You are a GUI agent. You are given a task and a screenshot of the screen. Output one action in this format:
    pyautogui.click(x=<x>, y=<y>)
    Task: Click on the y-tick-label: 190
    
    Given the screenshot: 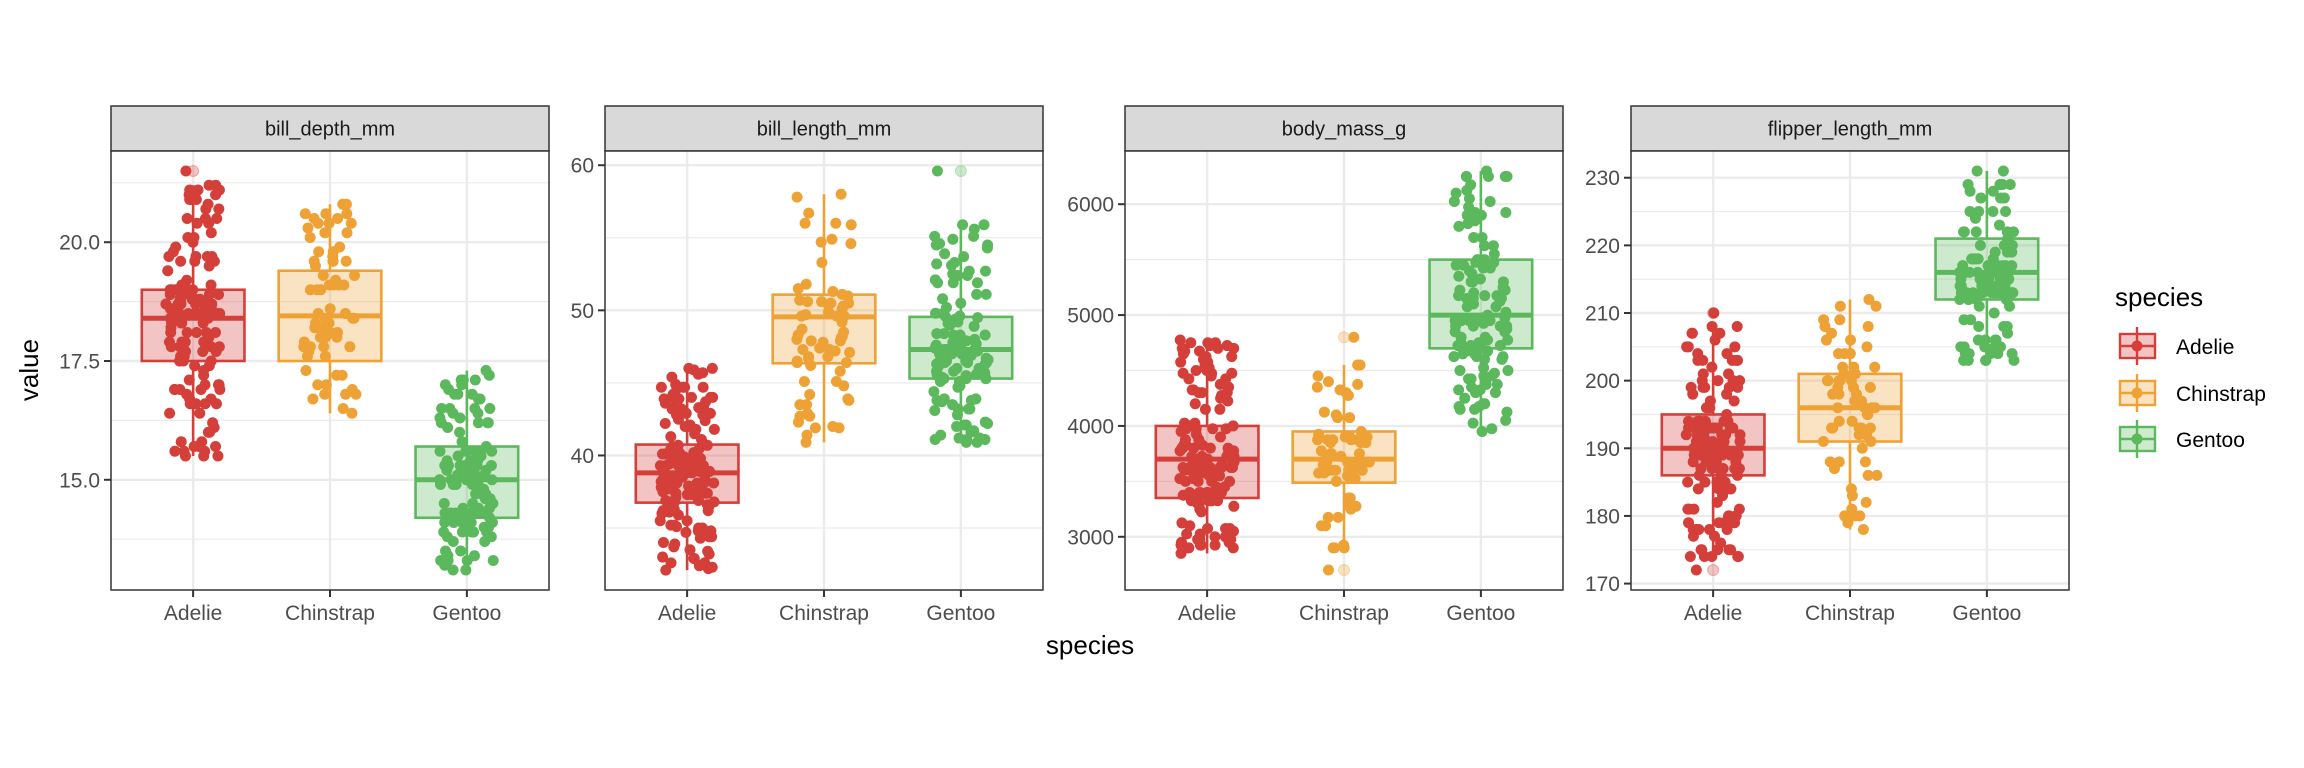 What is the action you would take?
    pyautogui.click(x=1602, y=449)
    